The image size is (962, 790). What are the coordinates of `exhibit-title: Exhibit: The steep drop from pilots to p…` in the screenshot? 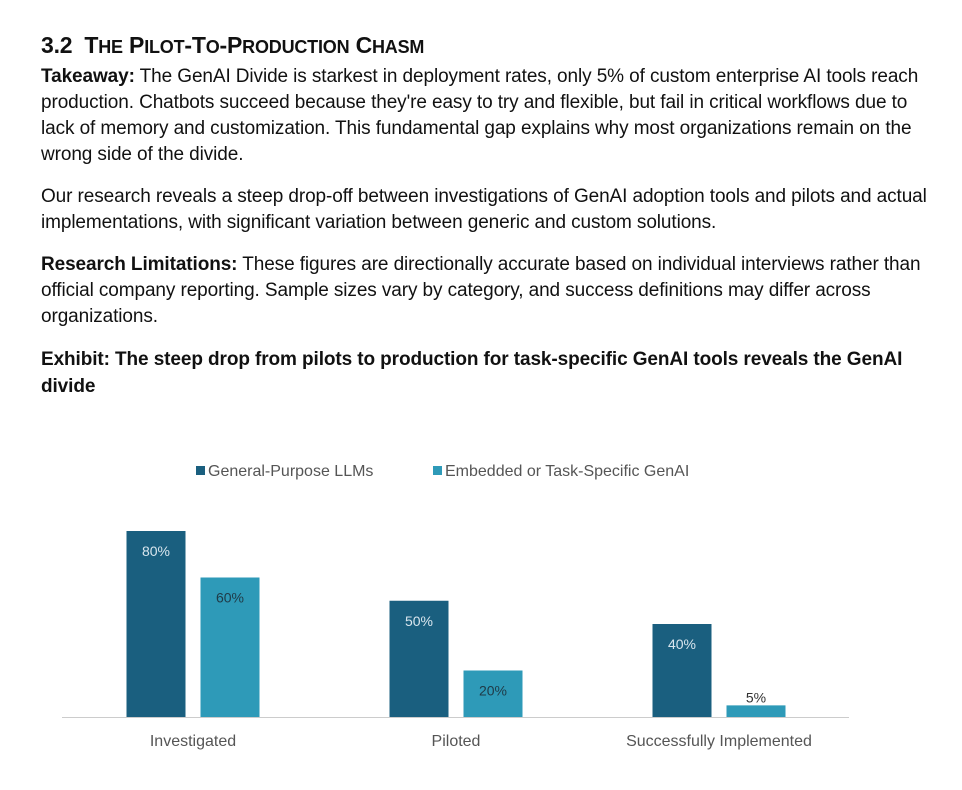 It's located at (472, 373).